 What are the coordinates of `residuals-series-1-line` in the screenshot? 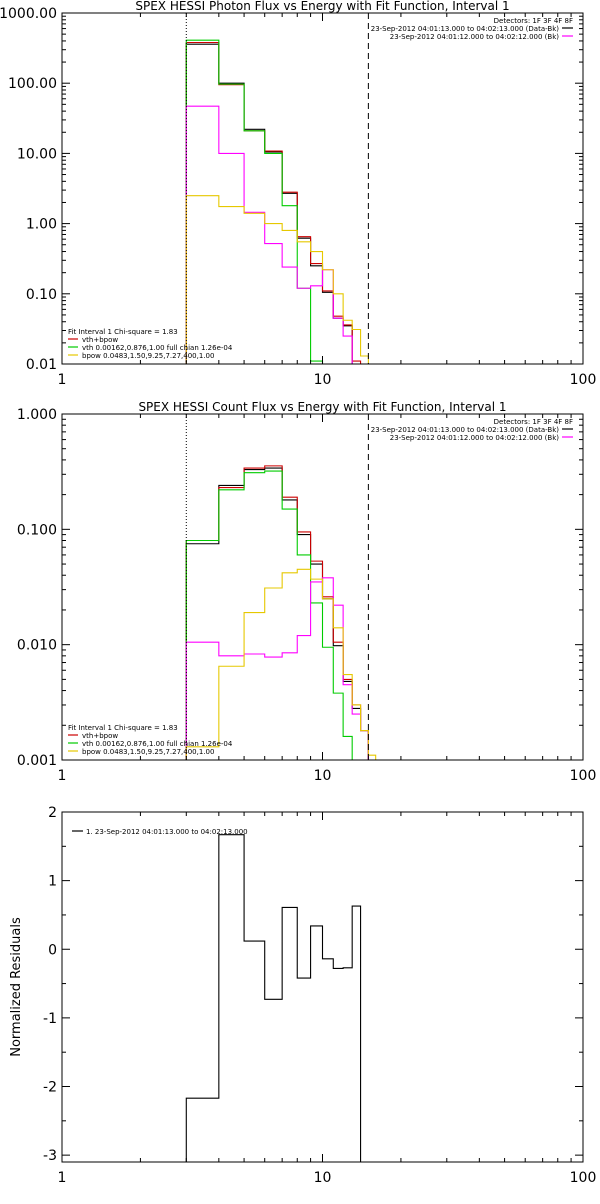 It's located at (273, 998).